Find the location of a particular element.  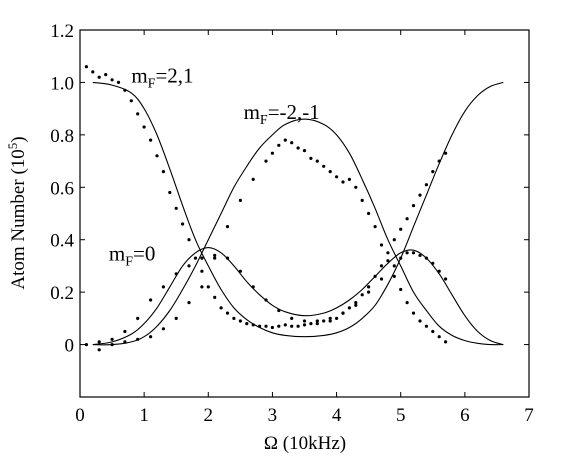

series-label-1: mF=-2,-1 is located at coordinates (282, 114).